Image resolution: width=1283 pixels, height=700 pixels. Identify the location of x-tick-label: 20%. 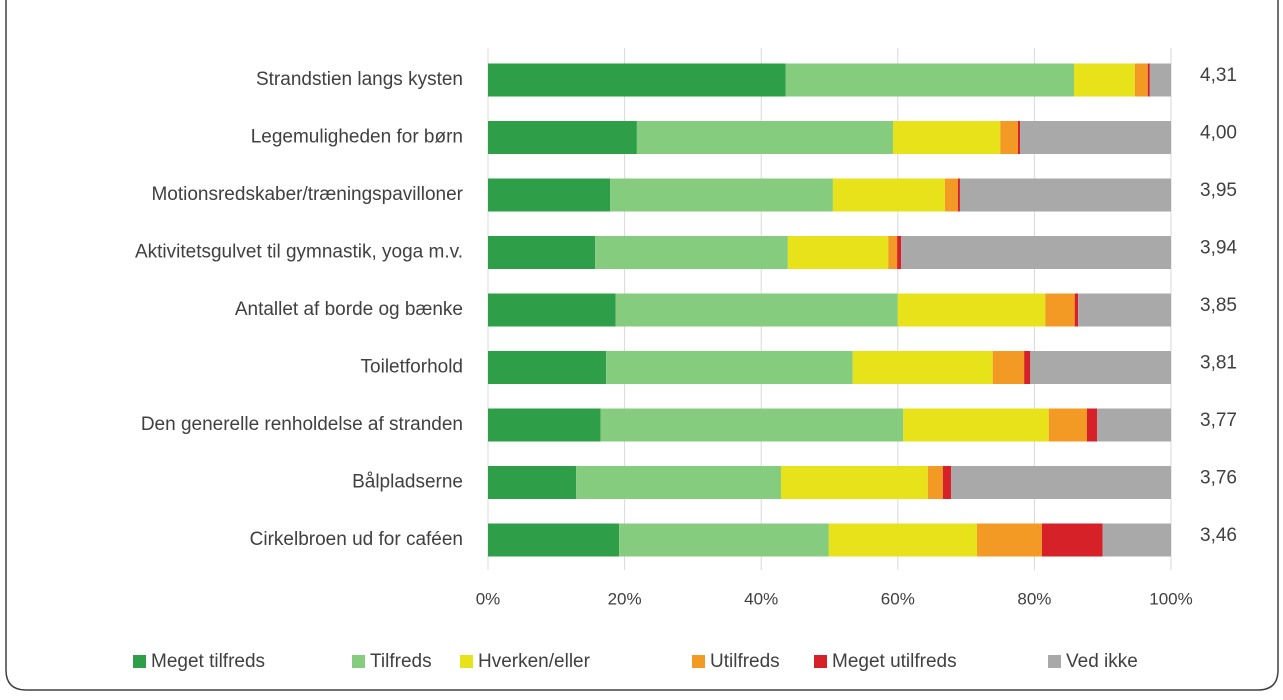
(625, 598).